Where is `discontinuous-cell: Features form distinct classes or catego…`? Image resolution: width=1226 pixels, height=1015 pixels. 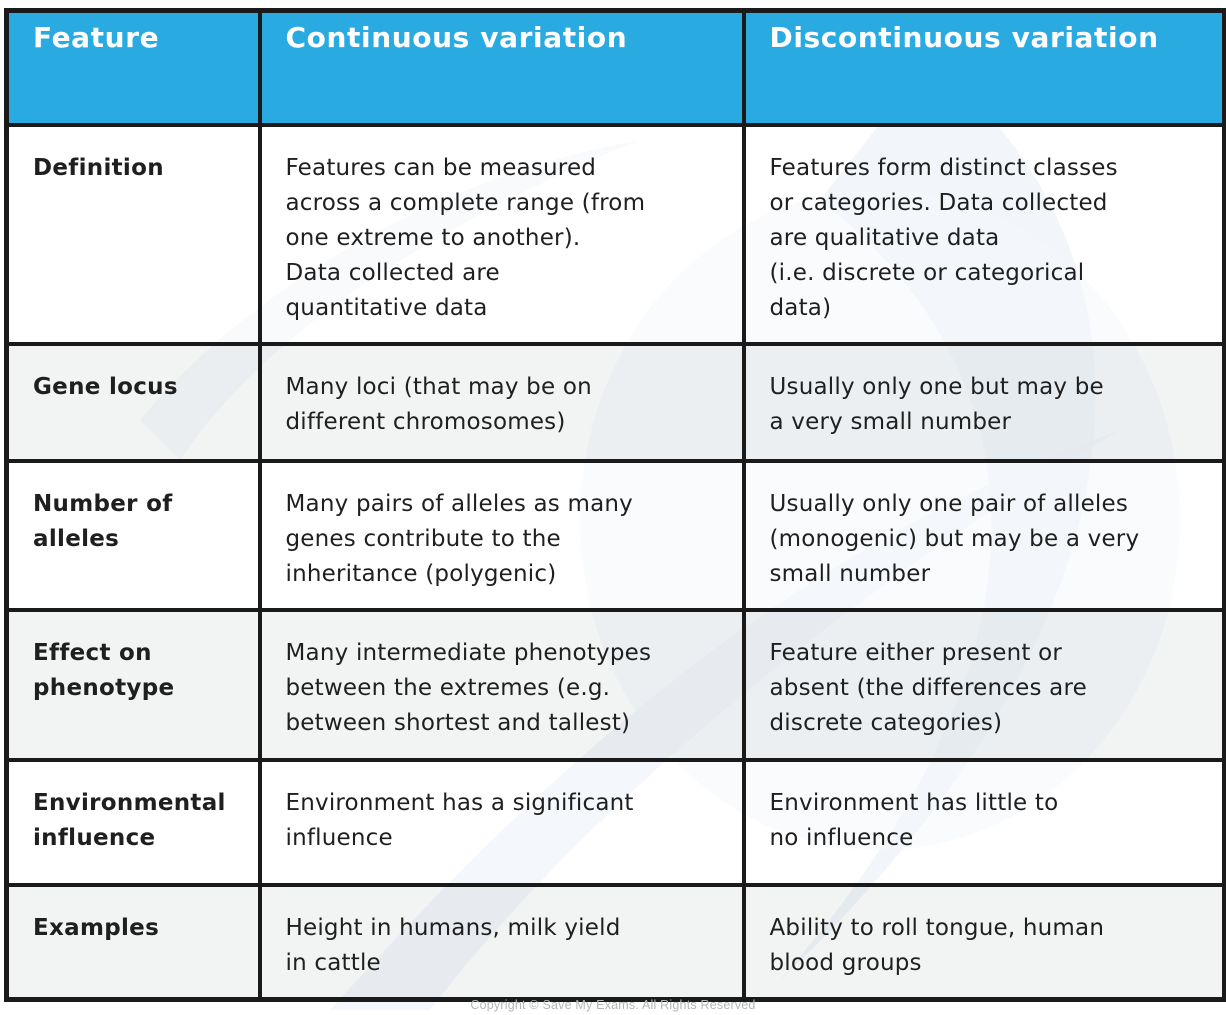 discontinuous-cell: Features form distinct classes or catego… is located at coordinates (983, 234).